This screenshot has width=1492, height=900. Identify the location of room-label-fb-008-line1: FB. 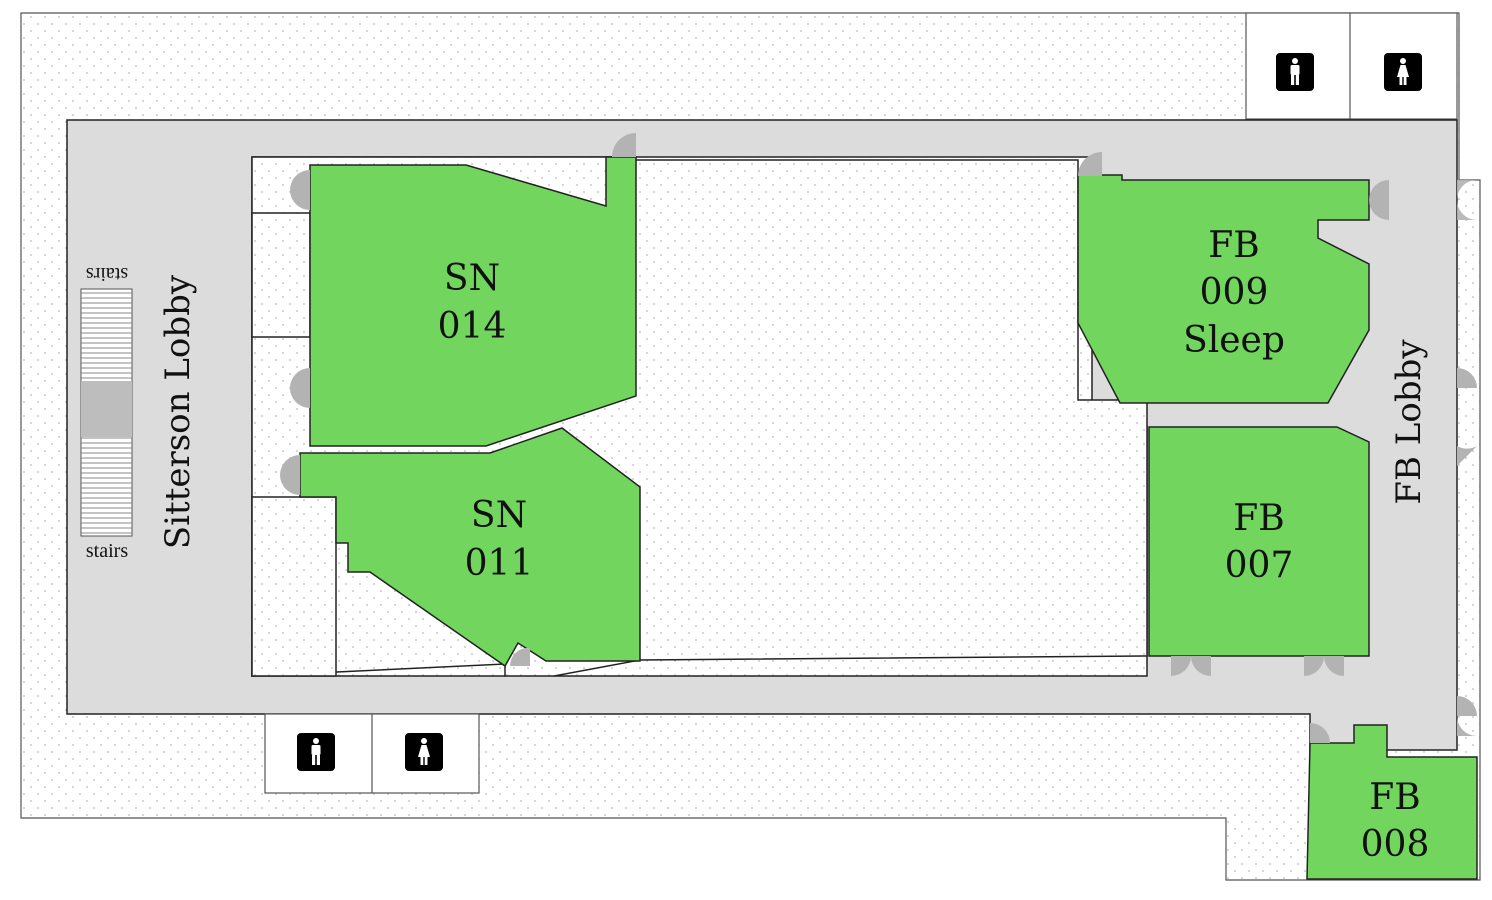
(1394, 797).